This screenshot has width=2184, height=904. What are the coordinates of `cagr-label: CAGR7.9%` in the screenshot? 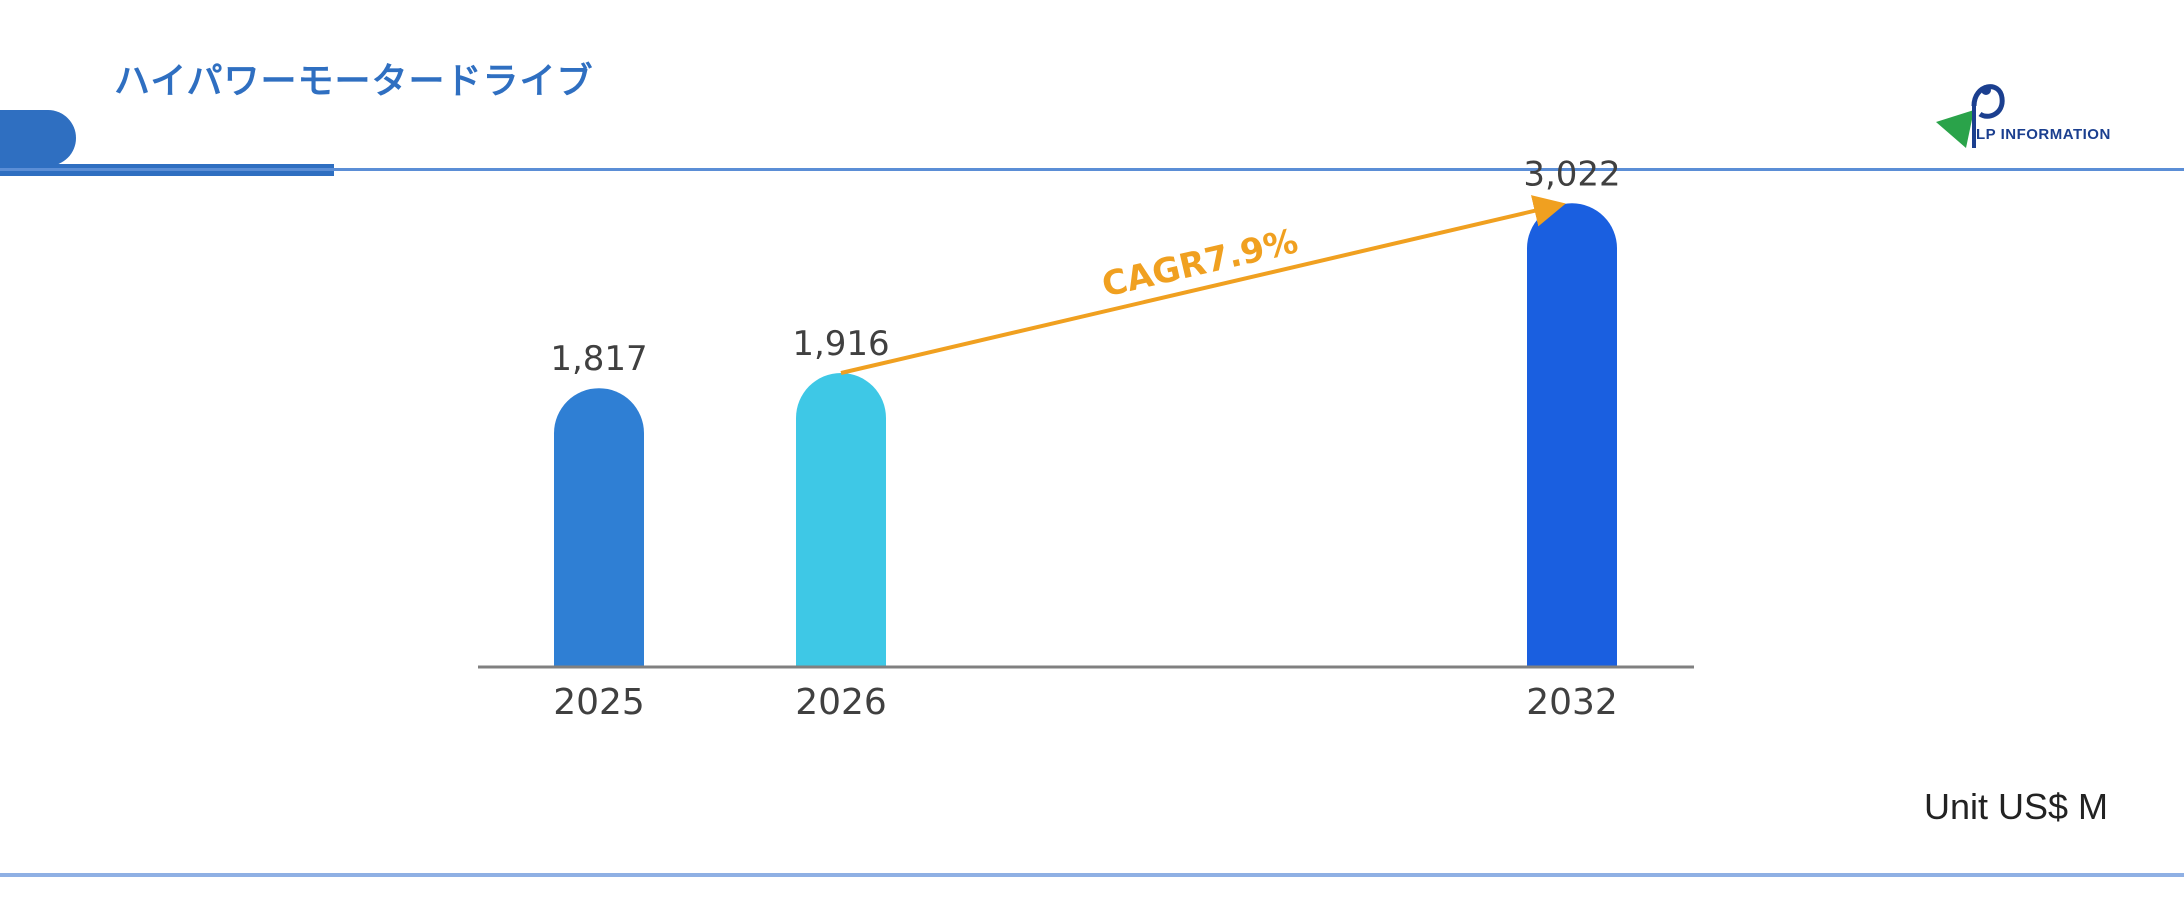 It's located at (1200, 263).